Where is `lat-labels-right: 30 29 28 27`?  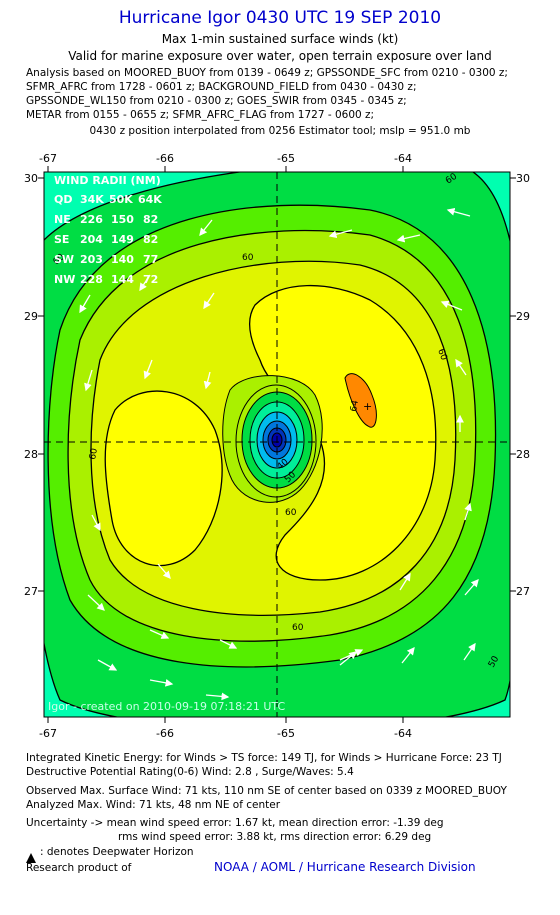
lat-labels-right: 30 29 28 27 is located at coordinates (523, 385).